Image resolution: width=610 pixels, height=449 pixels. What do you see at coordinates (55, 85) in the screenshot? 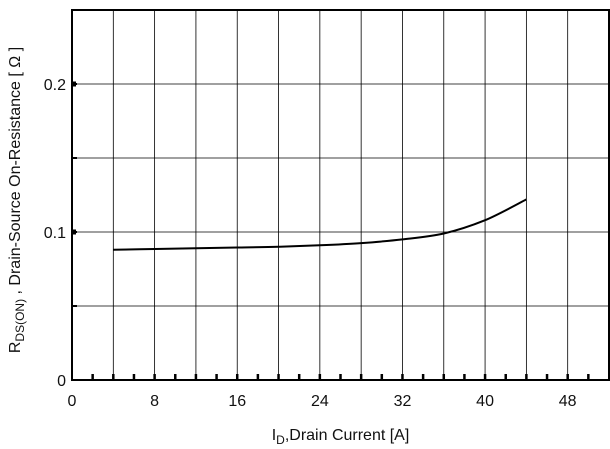
I see `y-tick-label: 0.2` at bounding box center [55, 85].